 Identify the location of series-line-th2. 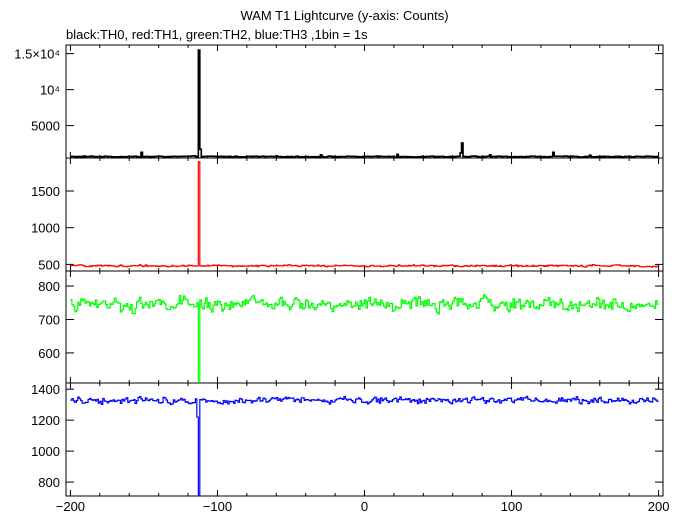
(364, 338).